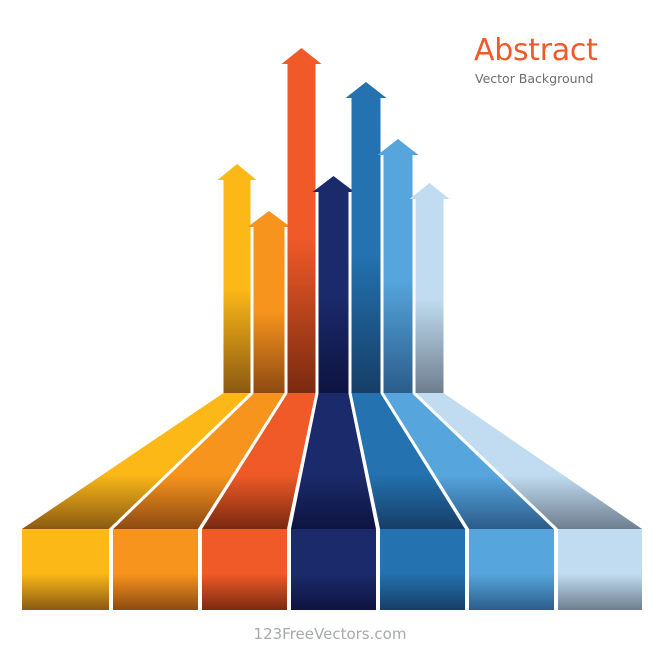  I want to click on yellow-strip-front-face, so click(65, 569).